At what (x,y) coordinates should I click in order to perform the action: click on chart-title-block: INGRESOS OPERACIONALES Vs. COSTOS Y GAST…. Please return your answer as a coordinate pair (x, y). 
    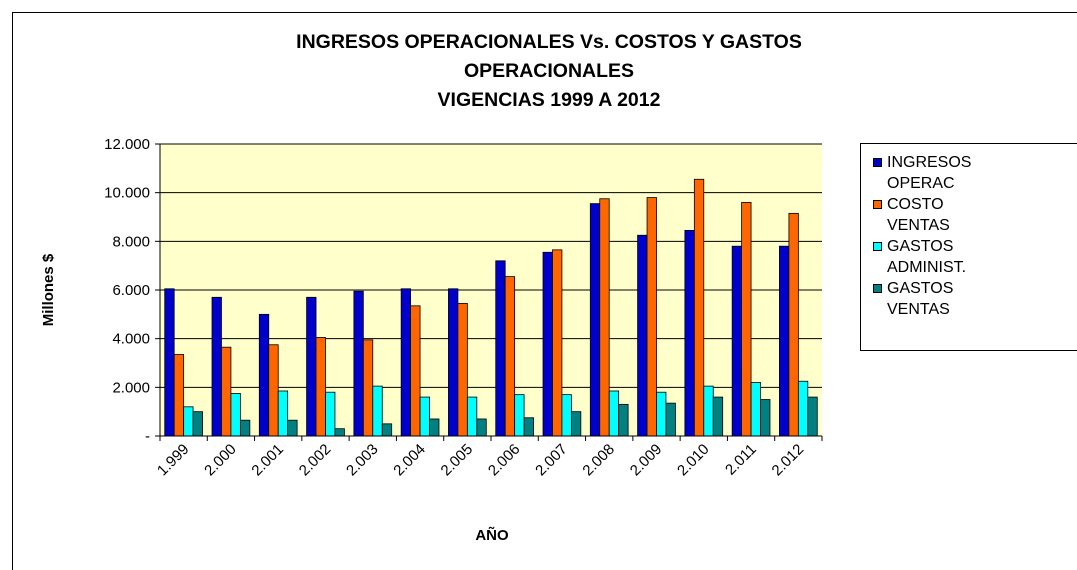
    Looking at the image, I should click on (549, 71).